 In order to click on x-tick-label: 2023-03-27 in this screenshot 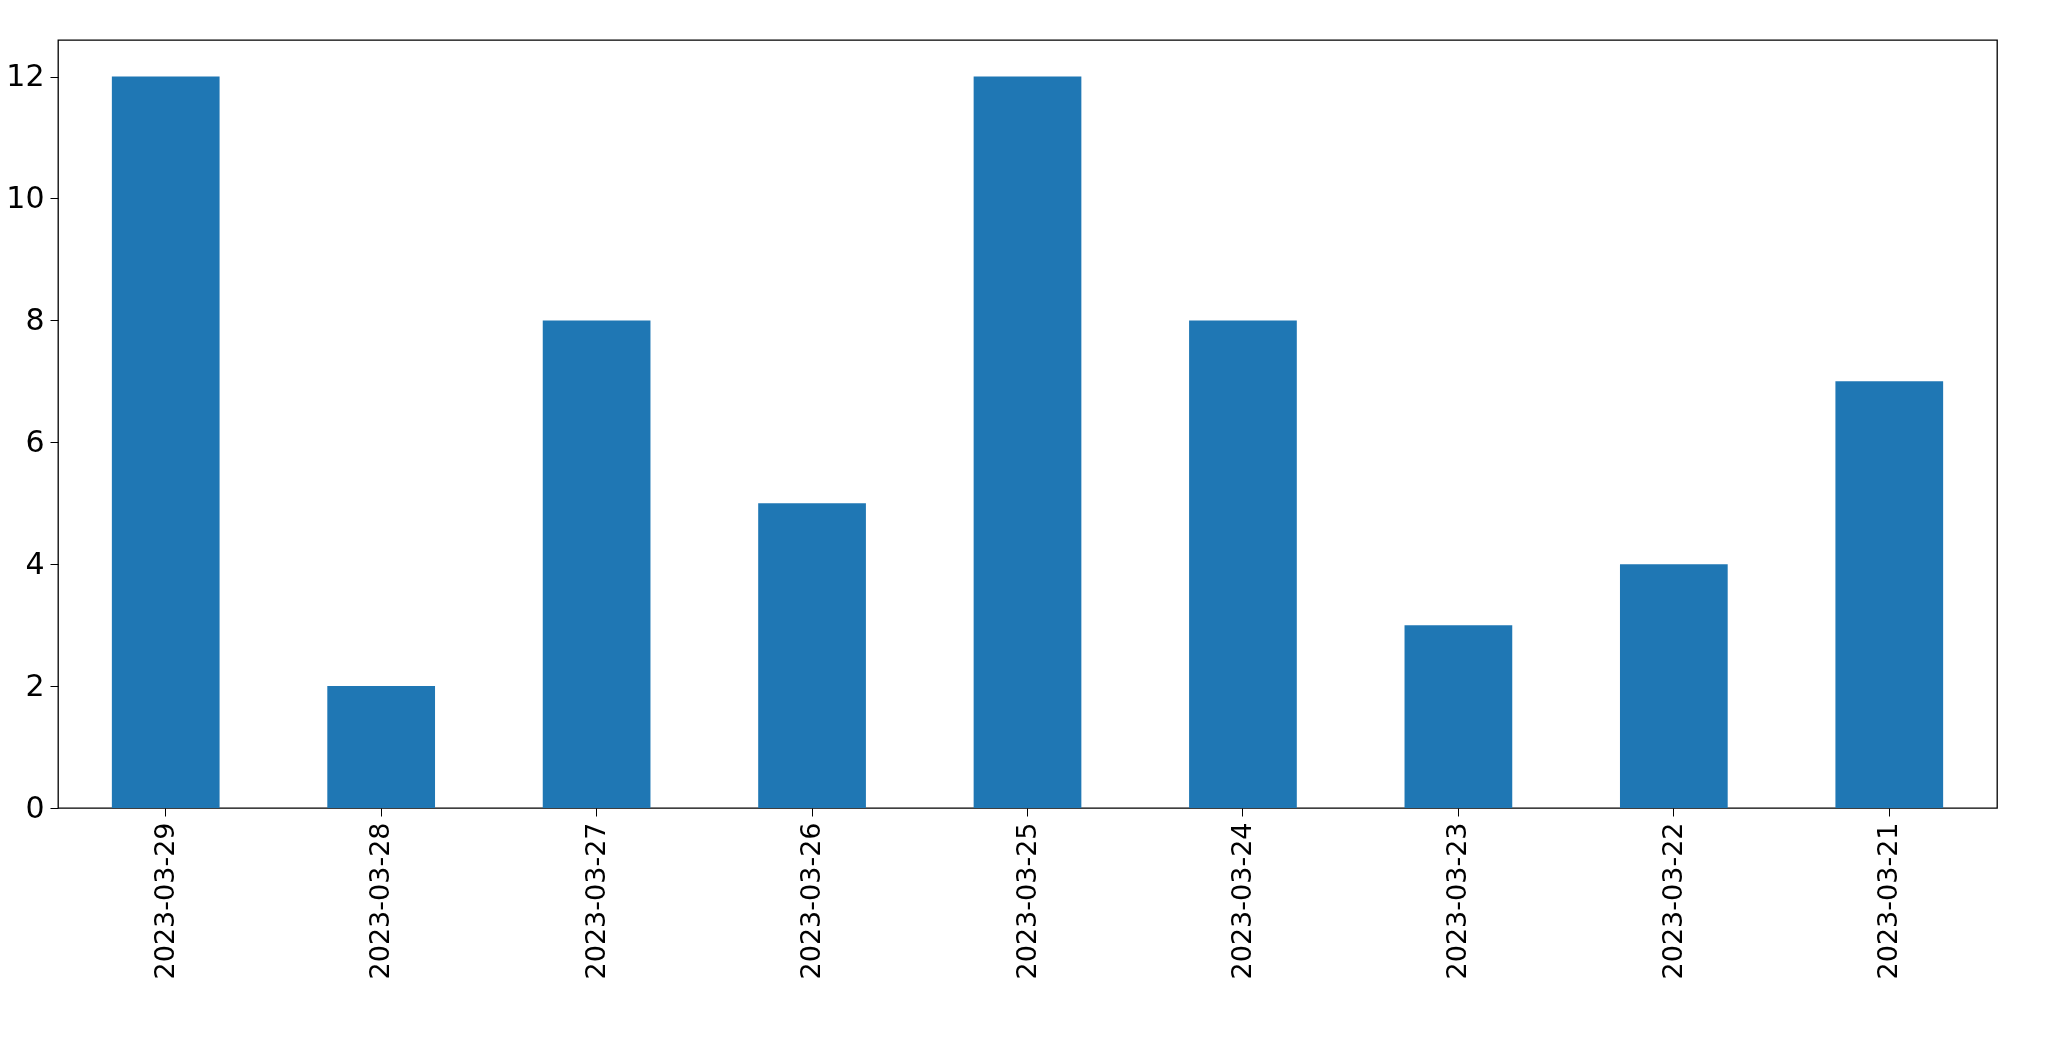, I will do `click(595, 901)`.